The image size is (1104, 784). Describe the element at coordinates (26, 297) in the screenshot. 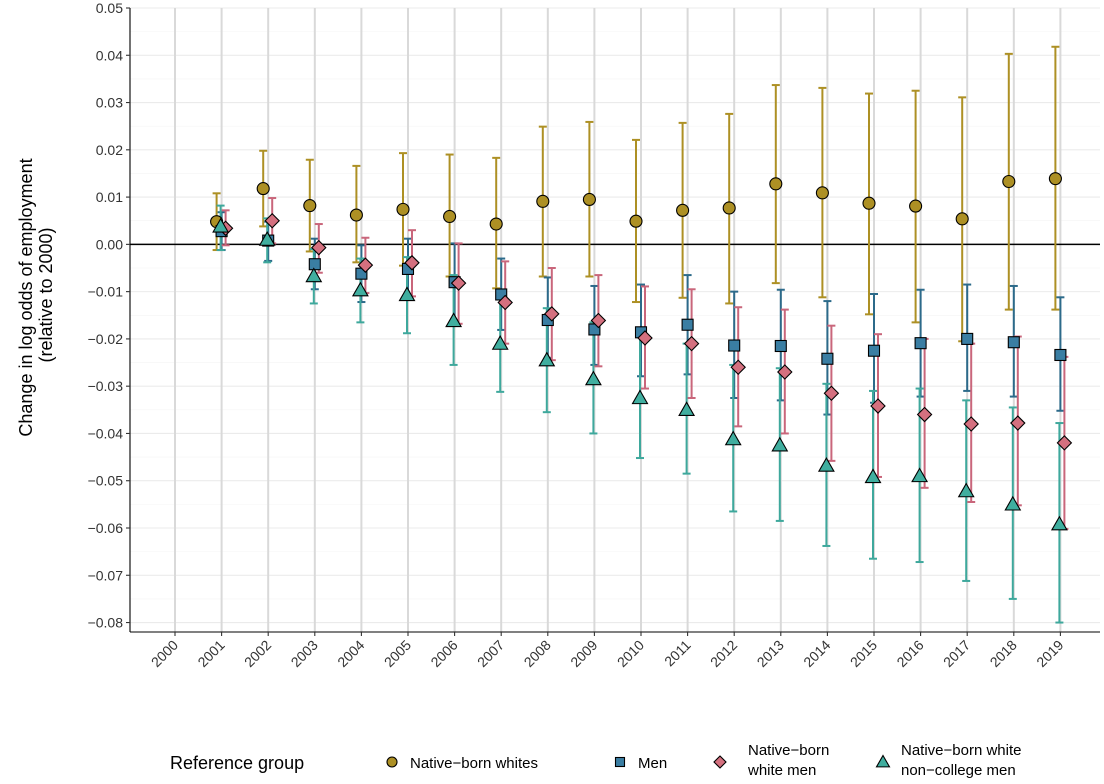

I see `y-axis-title-line1: Change in log odds of employment` at that location.